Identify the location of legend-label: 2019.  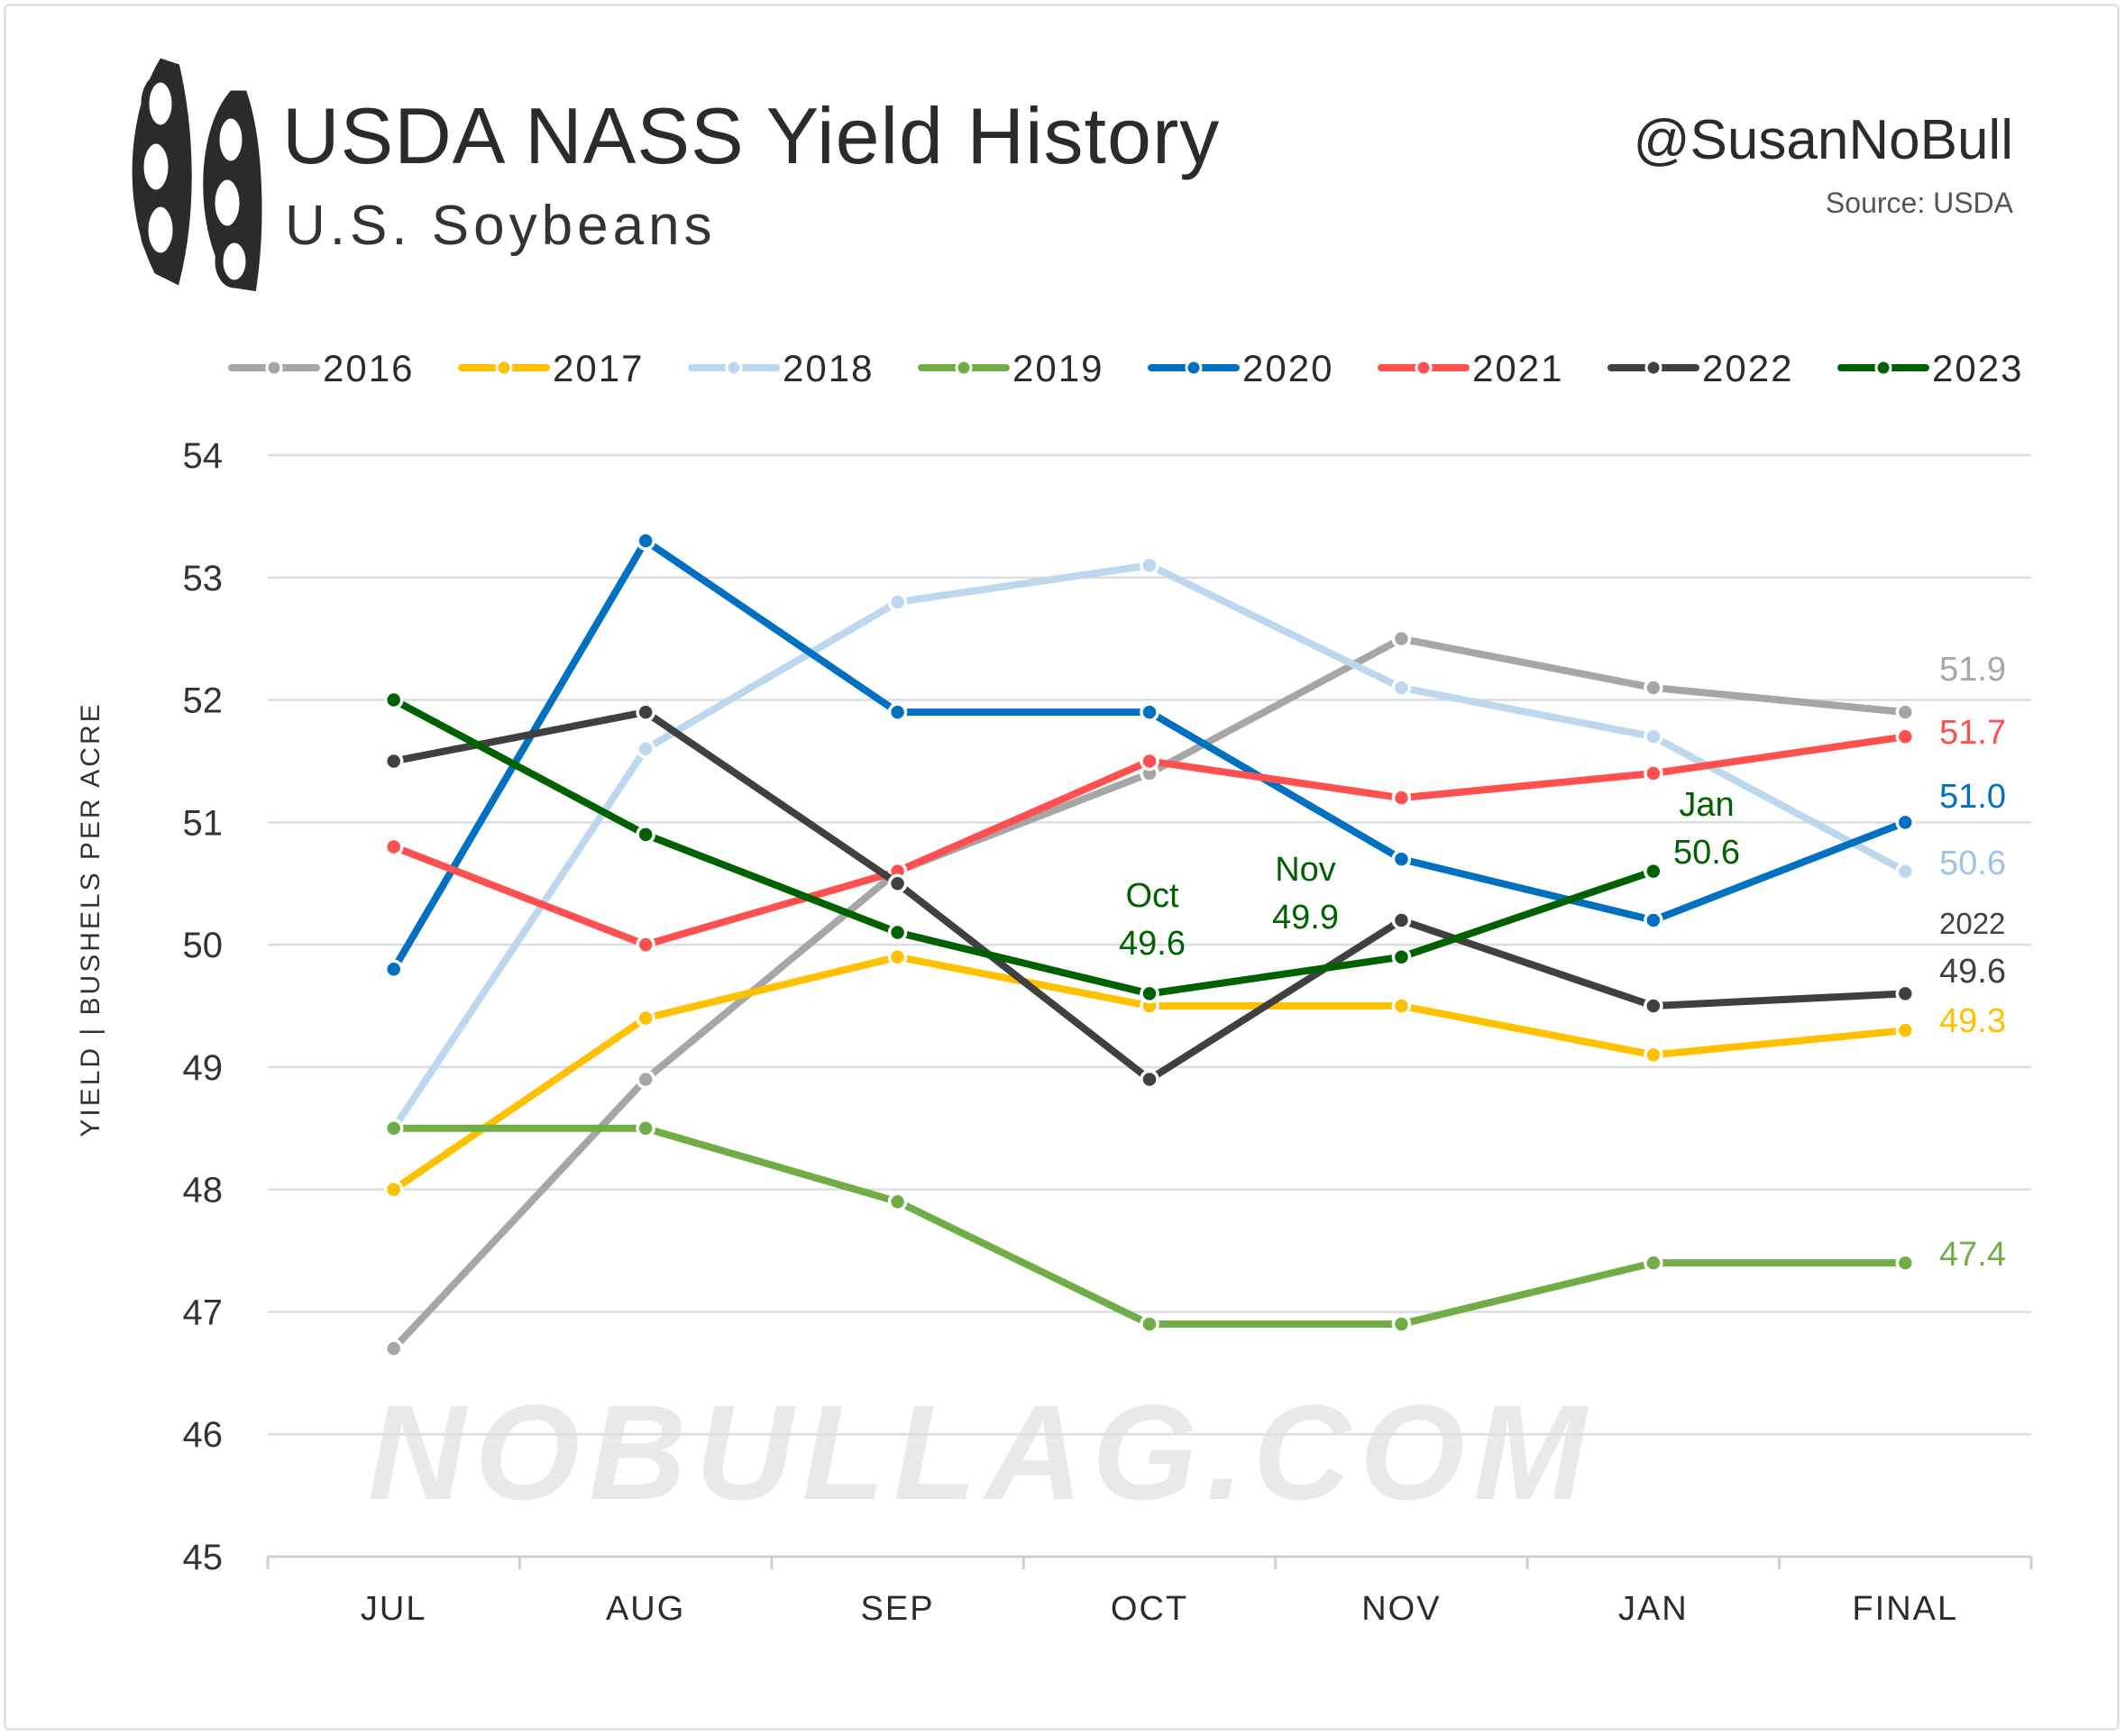
(1058, 368).